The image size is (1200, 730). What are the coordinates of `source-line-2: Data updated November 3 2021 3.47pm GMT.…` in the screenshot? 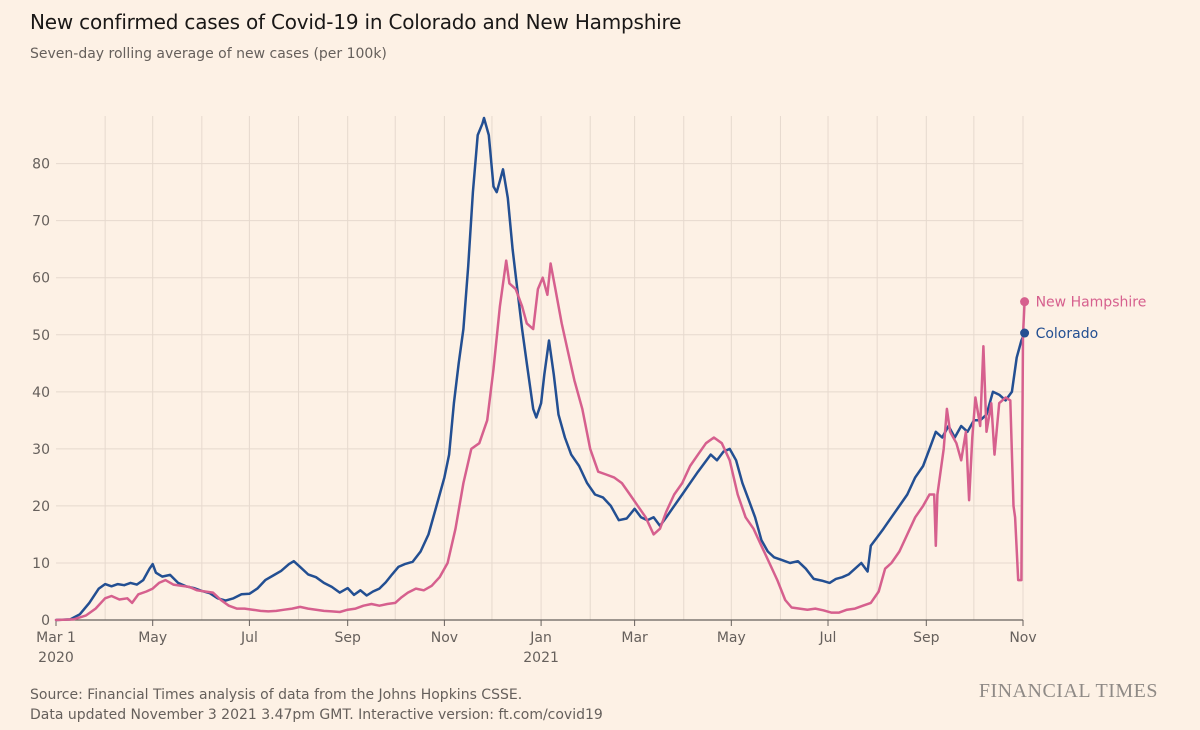 It's located at (316, 715).